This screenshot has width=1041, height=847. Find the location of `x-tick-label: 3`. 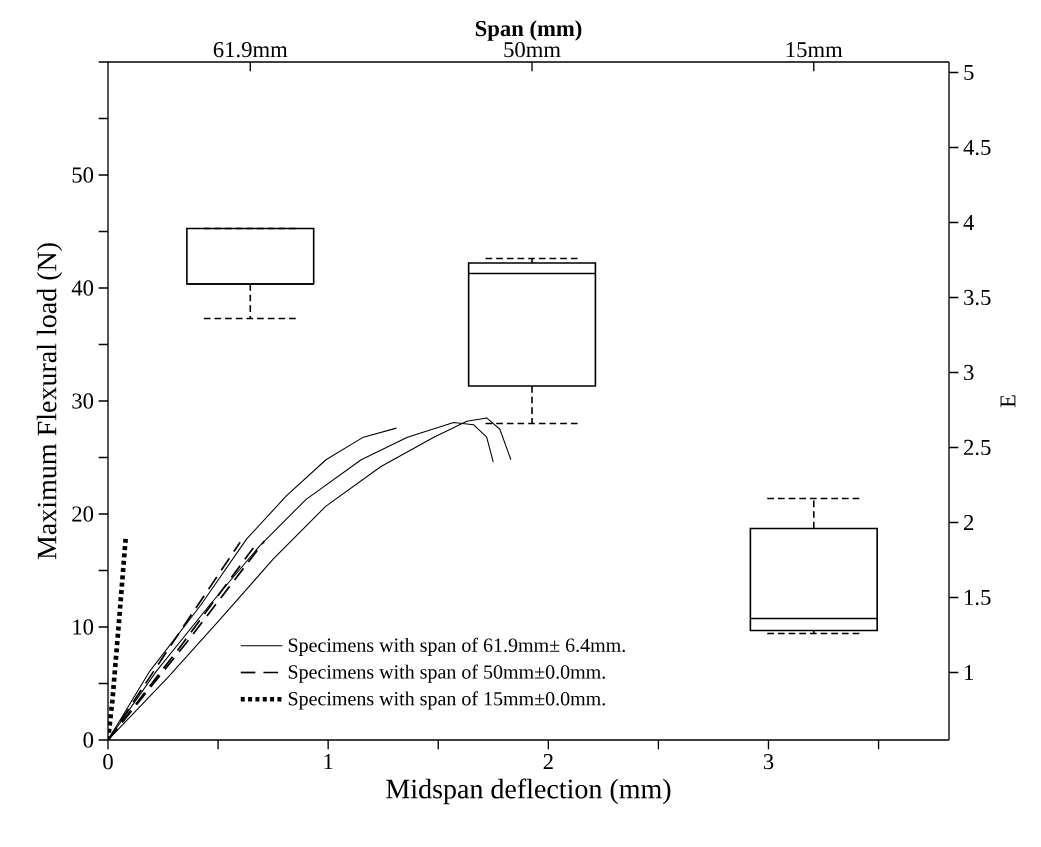

x-tick-label: 3 is located at coordinates (768, 762).